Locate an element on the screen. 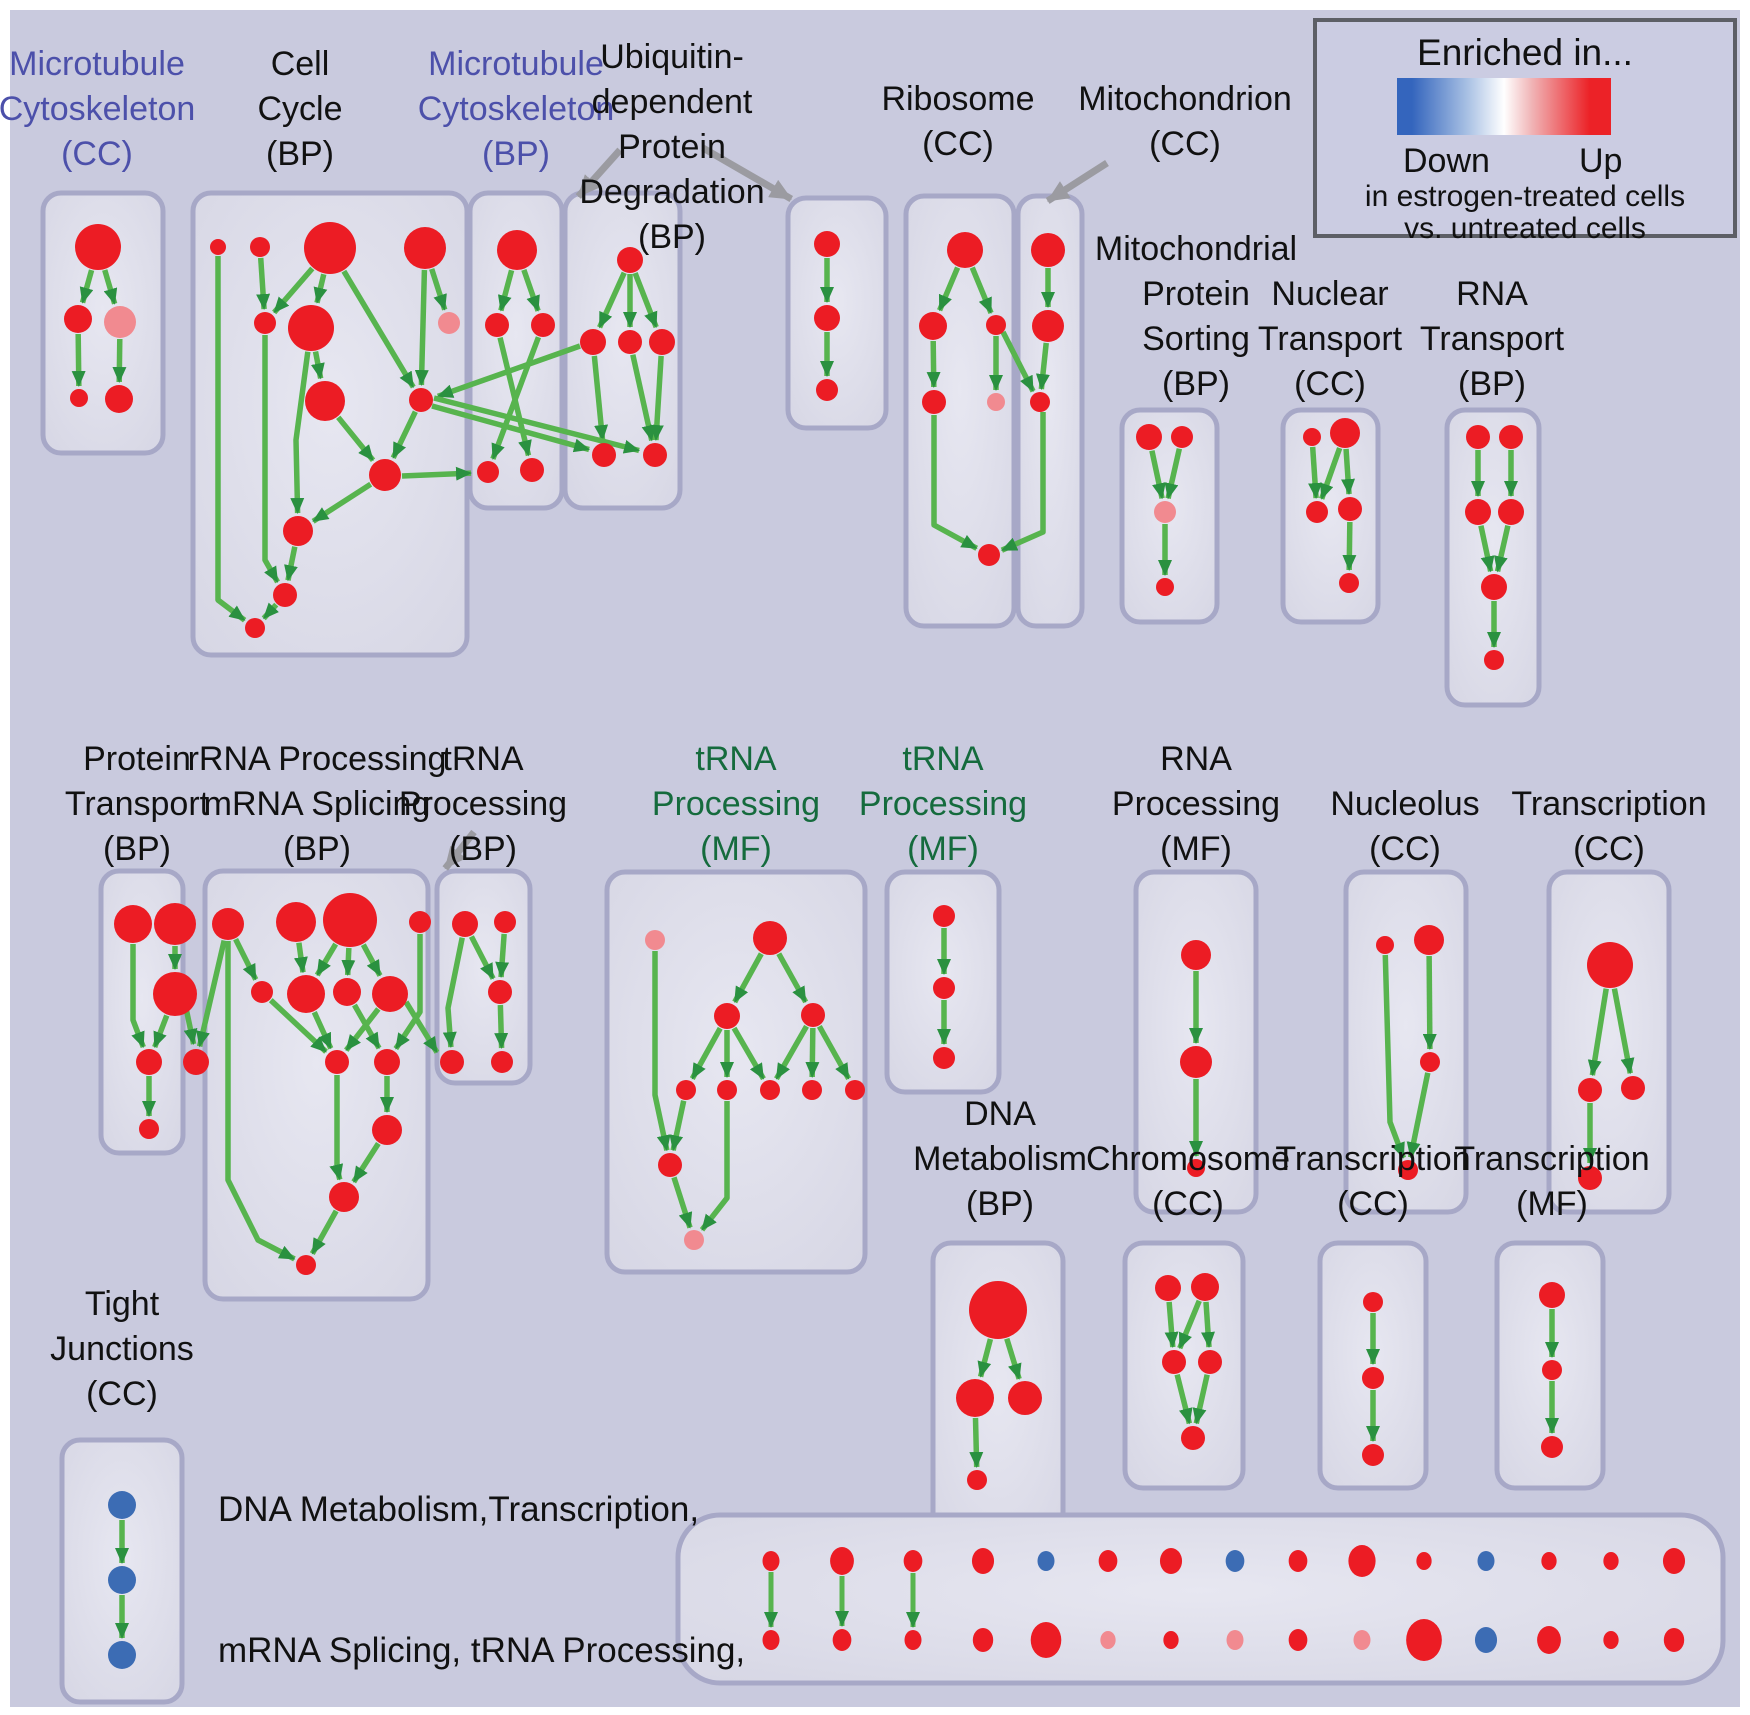 This screenshot has width=1750, height=1715. cluster-label-cell-cycle-bp: (BP) is located at coordinates (300, 154).